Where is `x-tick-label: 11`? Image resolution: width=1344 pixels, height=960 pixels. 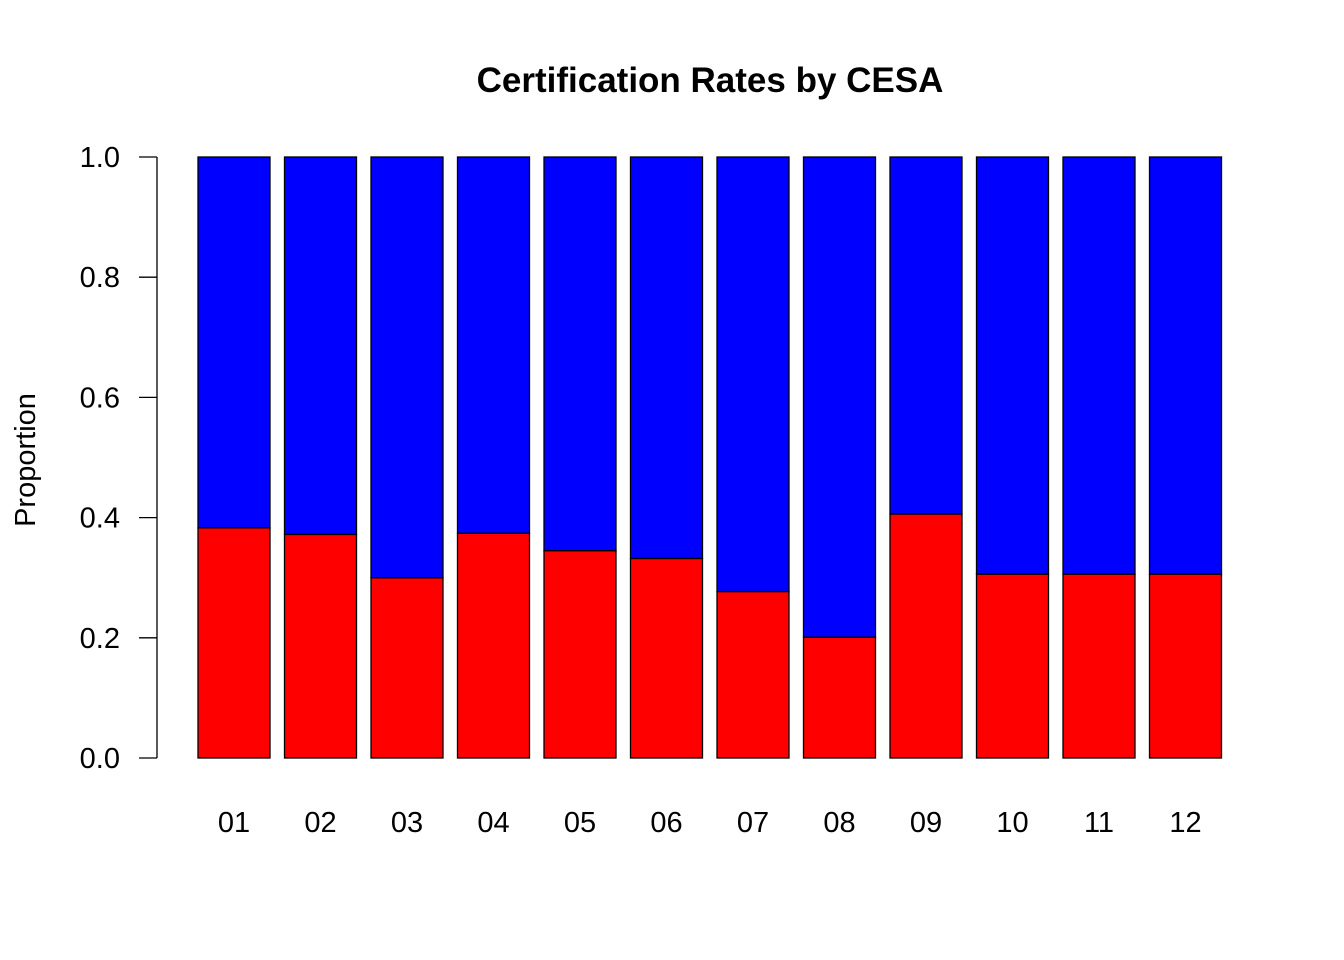
x-tick-label: 11 is located at coordinates (1099, 823).